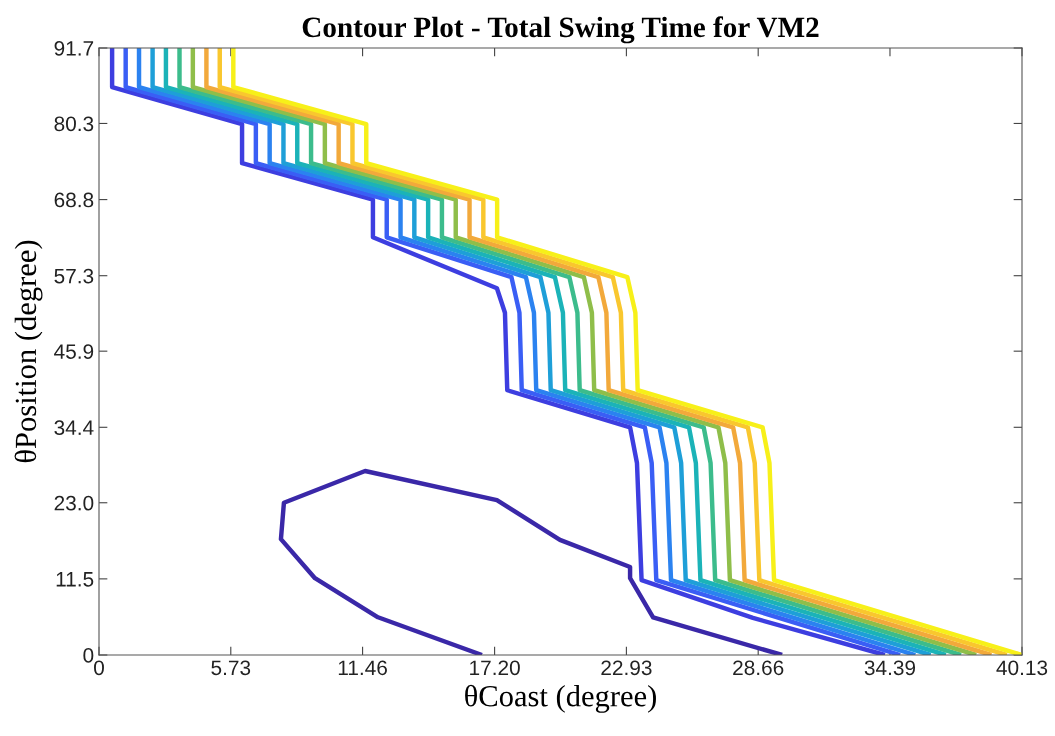 The width and height of the screenshot is (1055, 736). What do you see at coordinates (560, 30) in the screenshot?
I see `chart-title: Contour Plot - Total Swing Time for VM2` at bounding box center [560, 30].